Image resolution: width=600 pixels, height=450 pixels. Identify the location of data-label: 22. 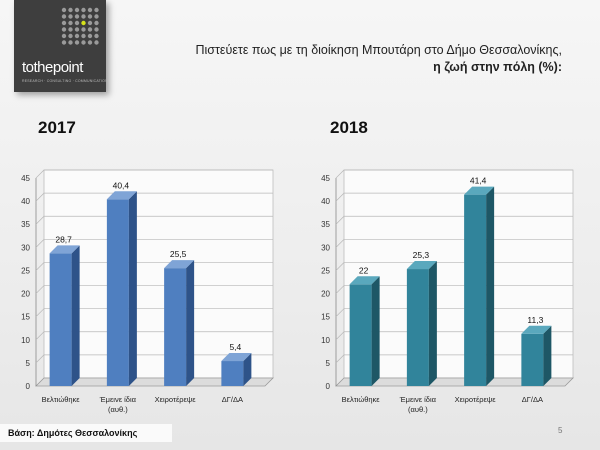
(364, 270).